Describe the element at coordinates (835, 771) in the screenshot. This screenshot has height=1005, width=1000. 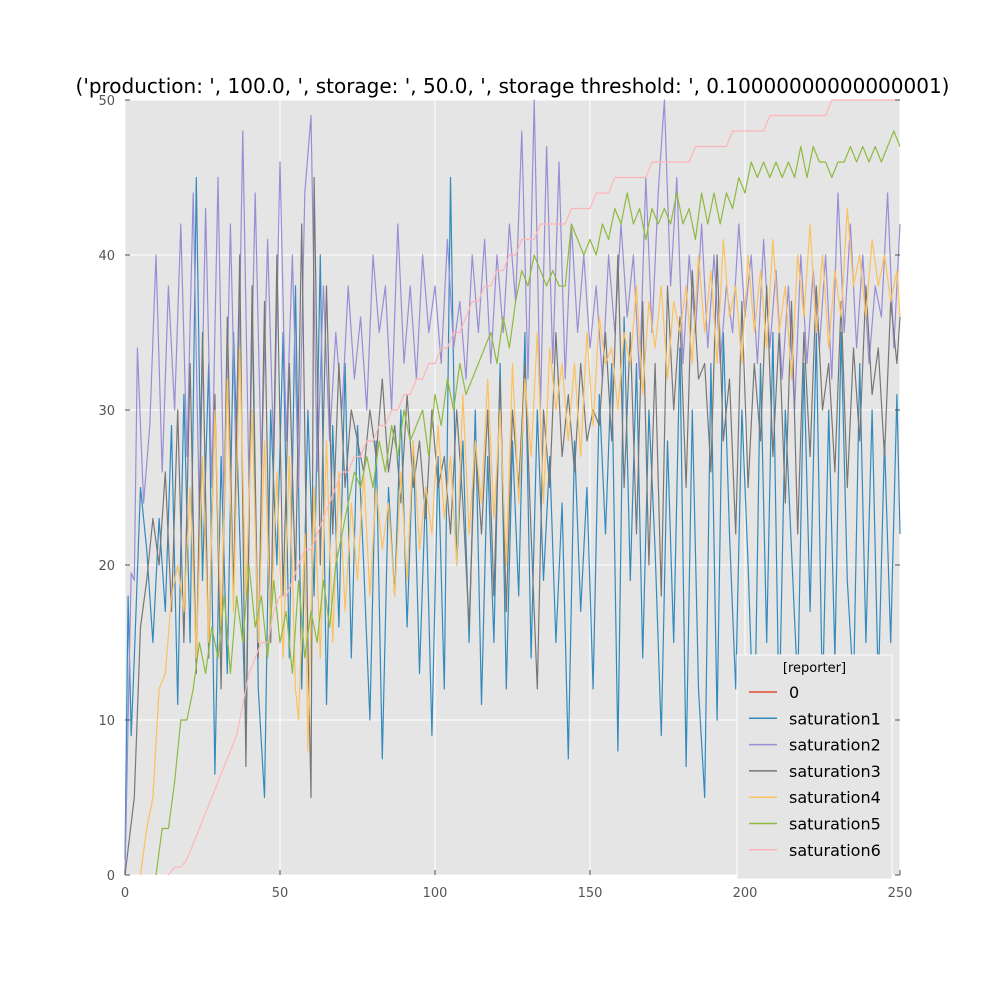
I see `legend-label: saturation3` at that location.